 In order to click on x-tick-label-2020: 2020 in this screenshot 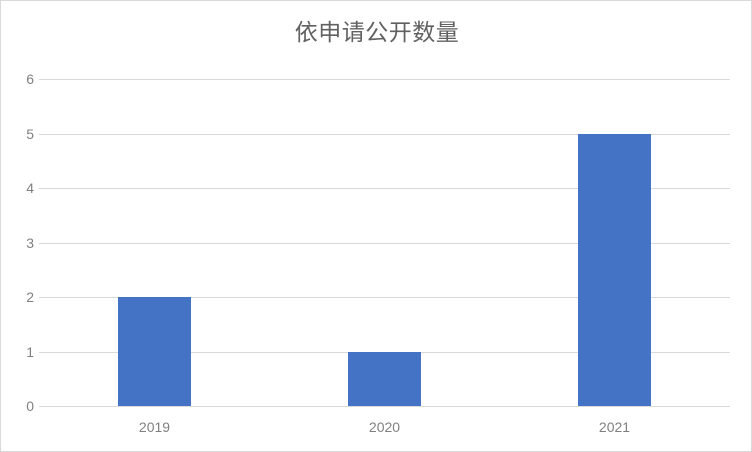, I will do `click(384, 427)`.